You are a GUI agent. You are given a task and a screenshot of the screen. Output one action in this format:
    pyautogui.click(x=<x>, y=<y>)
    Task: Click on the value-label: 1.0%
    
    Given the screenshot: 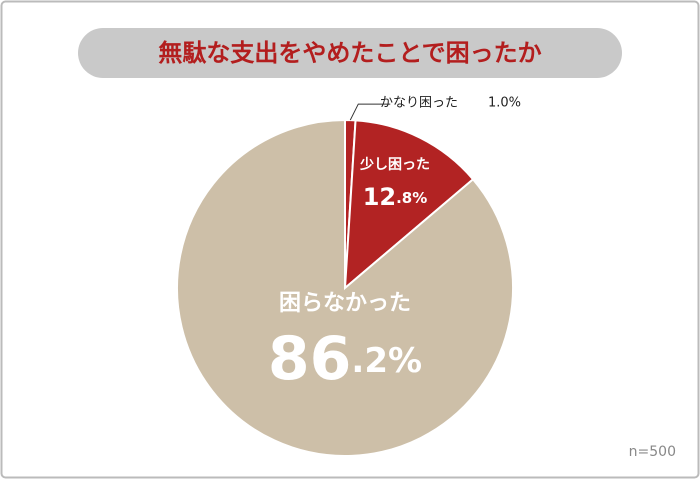 What is the action you would take?
    pyautogui.click(x=504, y=103)
    